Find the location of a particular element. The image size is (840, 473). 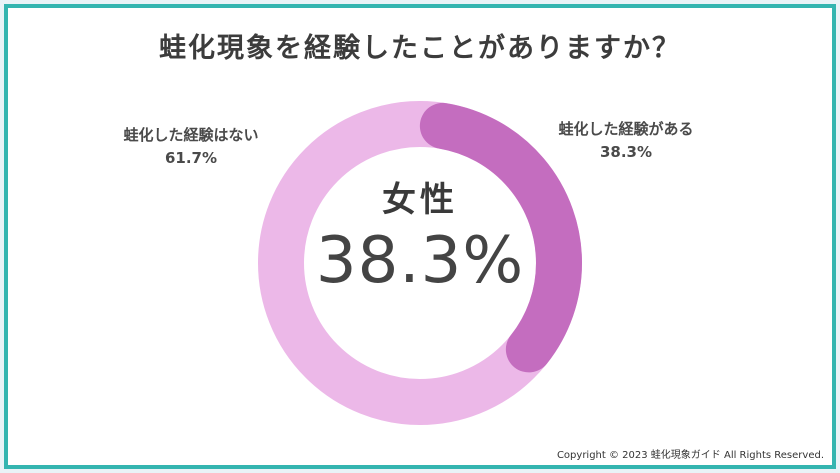

label-no-experience: 蛙化した経験はない 61.7% is located at coordinates (191, 147).